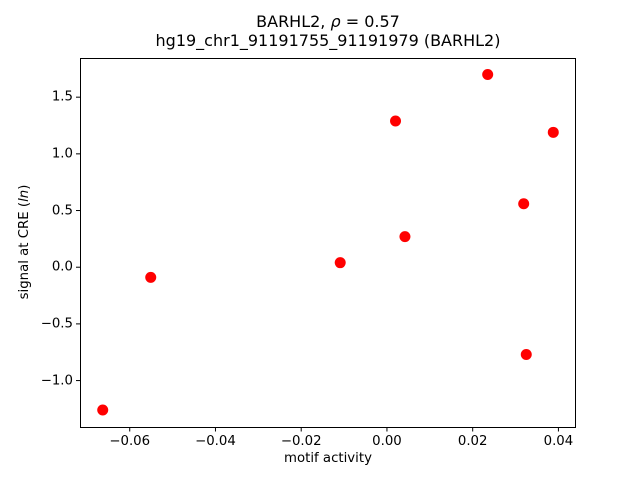 Image resolution: width=640 pixels, height=480 pixels. What do you see at coordinates (558, 441) in the screenshot?
I see `x-tick-label: 0.04` at bounding box center [558, 441].